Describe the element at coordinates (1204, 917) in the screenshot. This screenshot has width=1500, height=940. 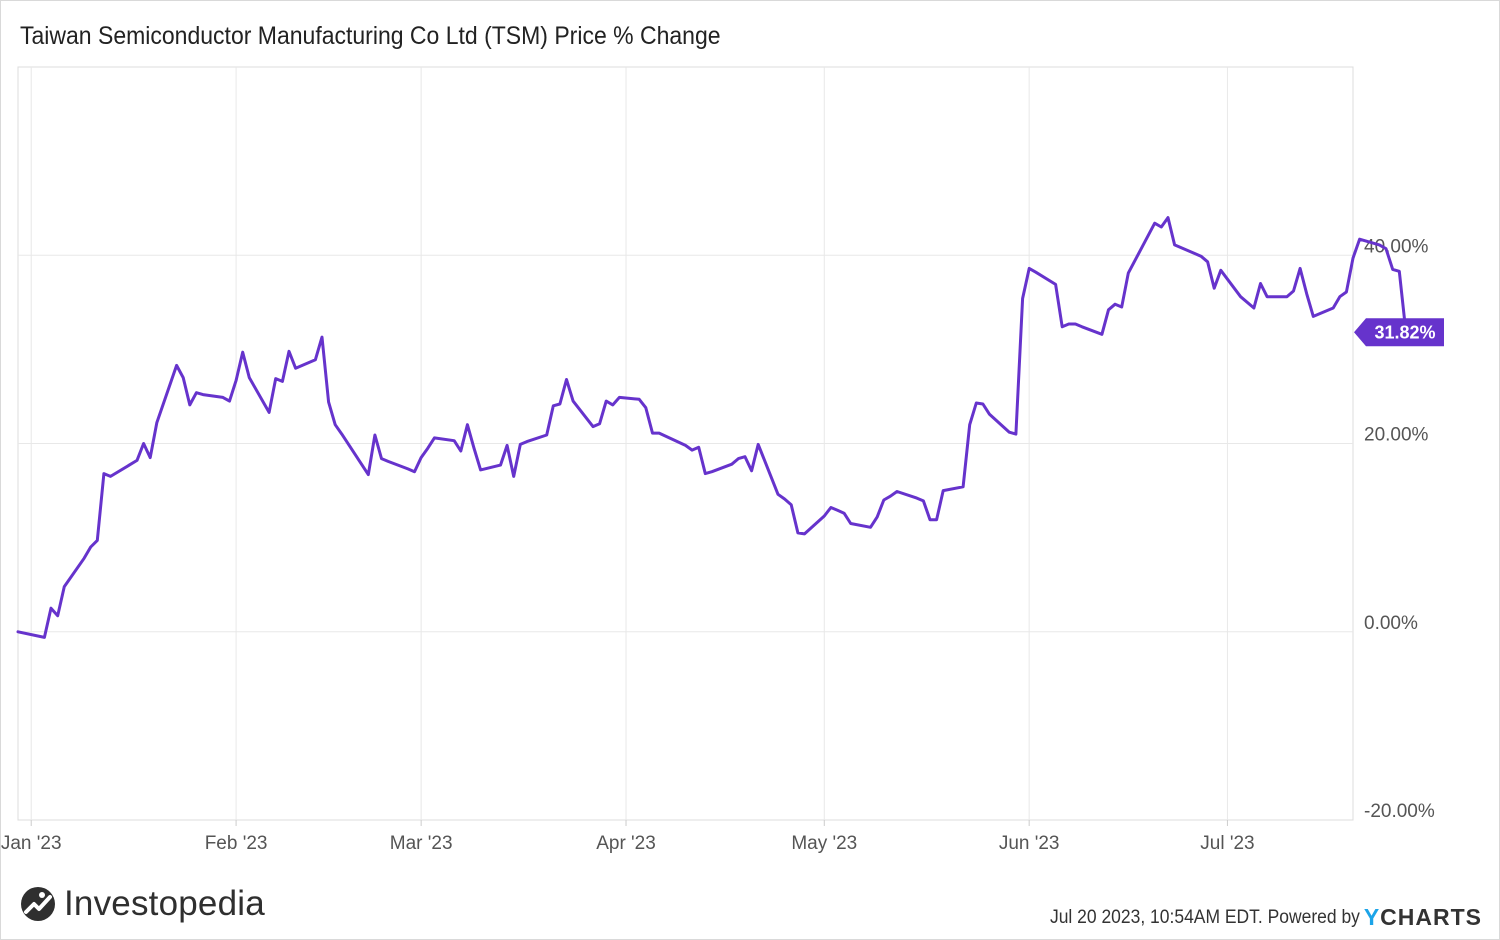
I see `footer-timestamp-note: Jul 20 2023, 10:54AM EDT. Powered by` at that location.